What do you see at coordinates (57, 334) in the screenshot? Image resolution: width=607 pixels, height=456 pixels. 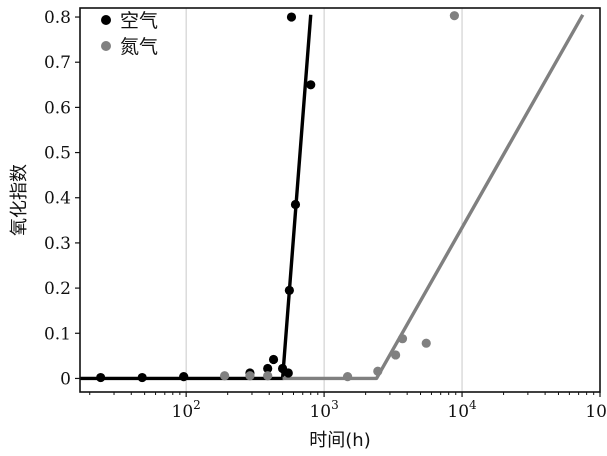 I see `y-tick-label-1: 0.1` at bounding box center [57, 334].